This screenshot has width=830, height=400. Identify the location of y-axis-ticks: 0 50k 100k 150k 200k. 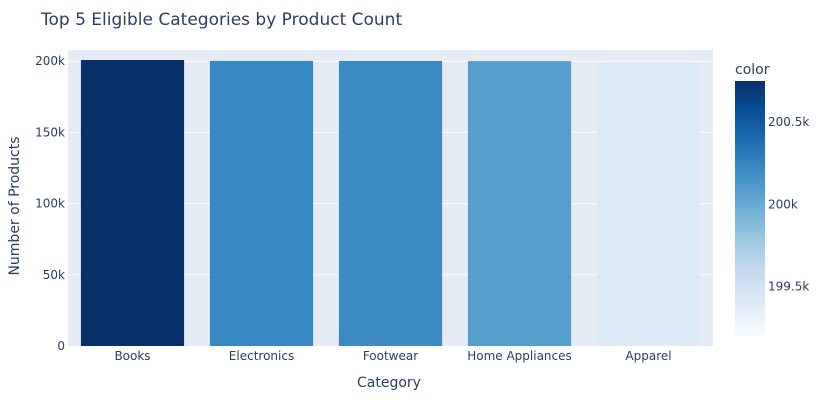
(50, 203).